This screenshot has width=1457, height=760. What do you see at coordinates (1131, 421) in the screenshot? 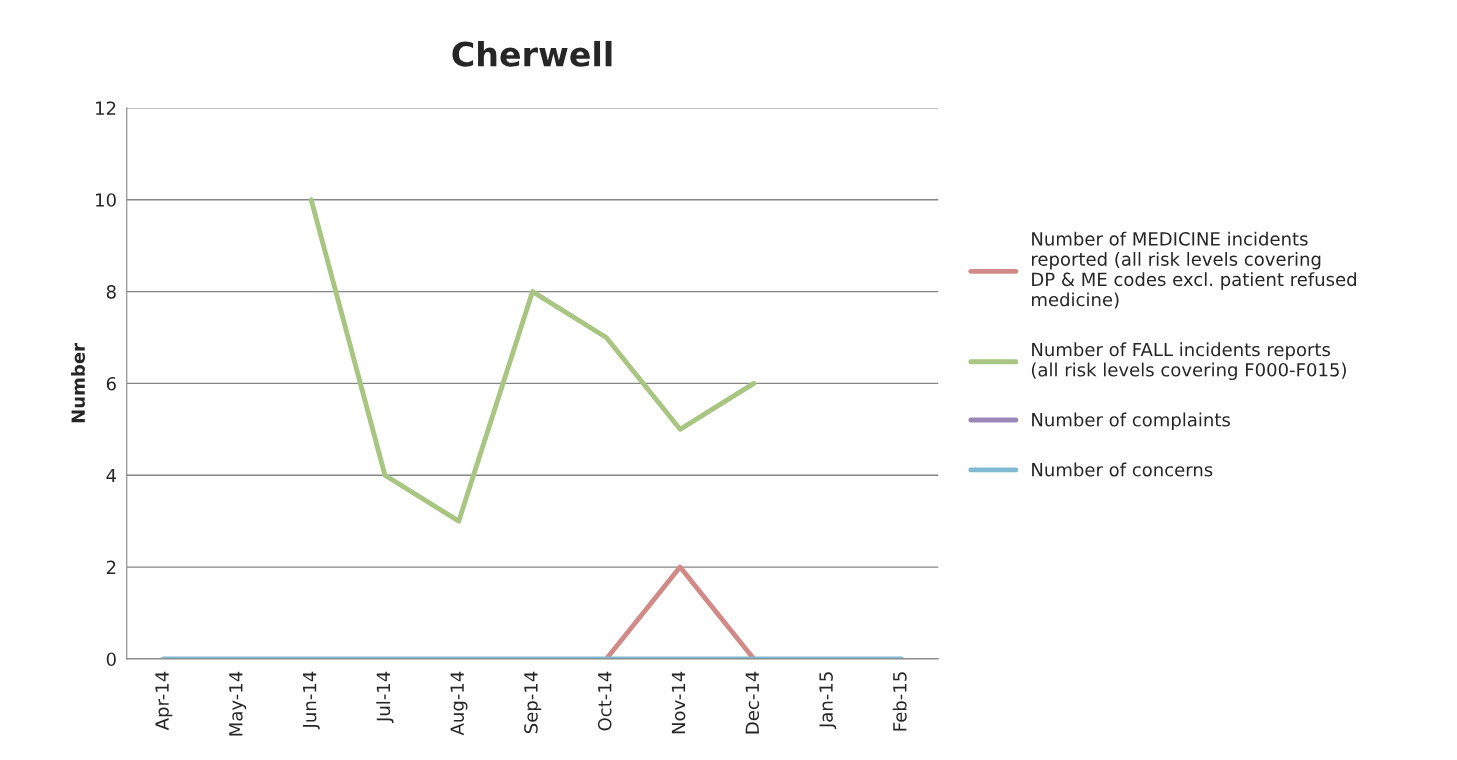
I see `legend-label: Number of complaints` at bounding box center [1131, 421].